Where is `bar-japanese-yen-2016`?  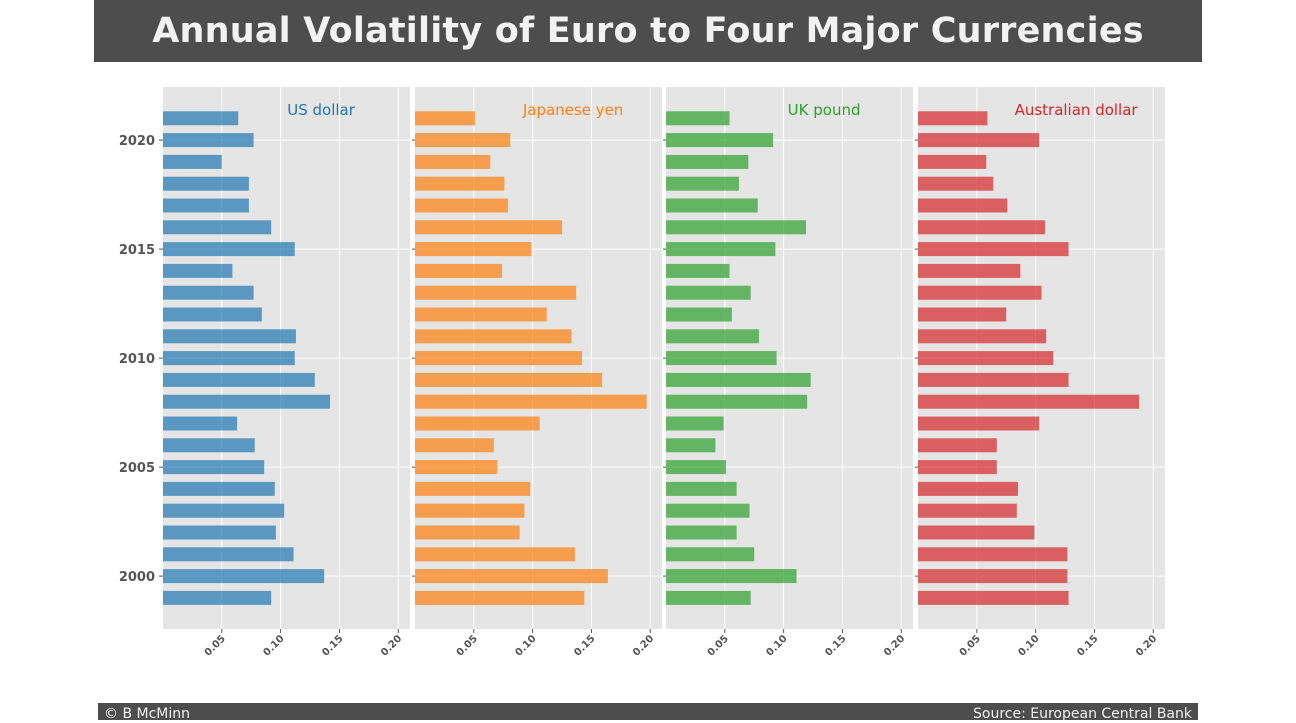 bar-japanese-yen-2016 is located at coordinates (489, 227).